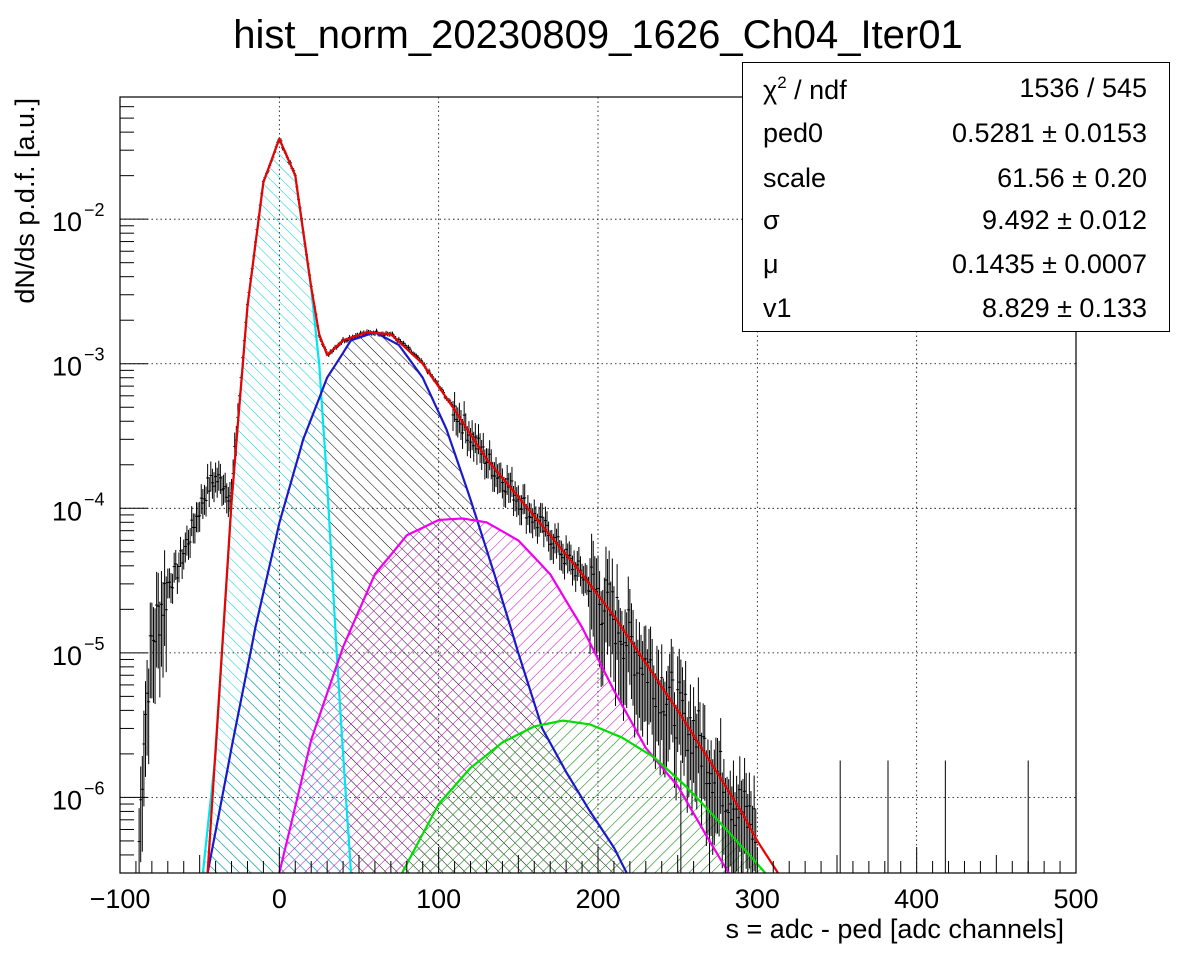 This screenshot has height=972, width=1196. Describe the element at coordinates (771, 264) in the screenshot. I see `stat-label: μ` at that location.